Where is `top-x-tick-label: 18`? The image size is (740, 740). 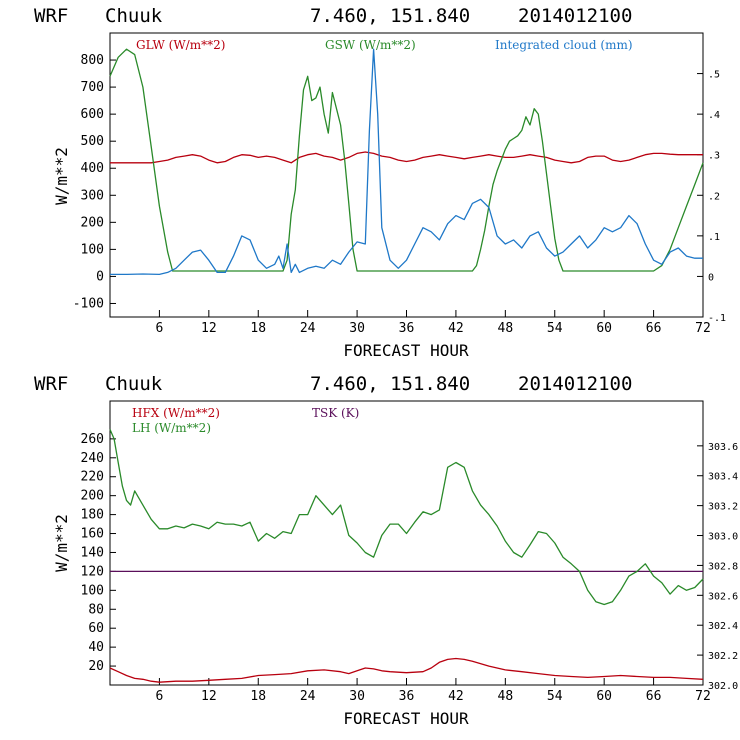
top-x-tick-label: 18 is located at coordinates (258, 328).